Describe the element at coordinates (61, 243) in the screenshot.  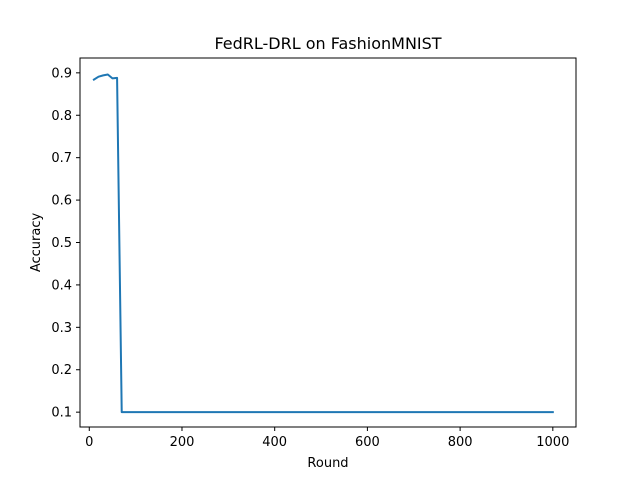
I see `y-tick-label: 0.5` at that location.